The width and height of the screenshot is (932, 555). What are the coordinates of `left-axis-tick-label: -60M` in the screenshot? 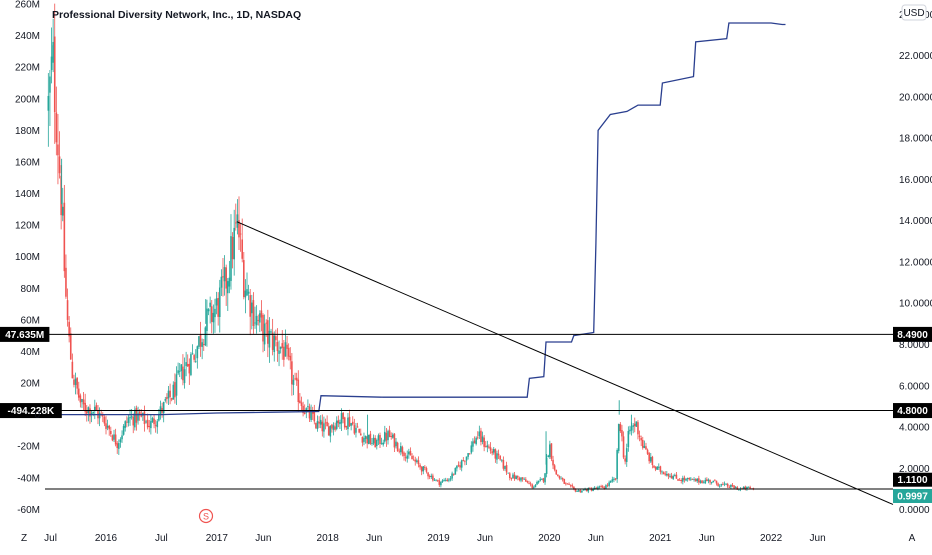 It's located at (28, 510).